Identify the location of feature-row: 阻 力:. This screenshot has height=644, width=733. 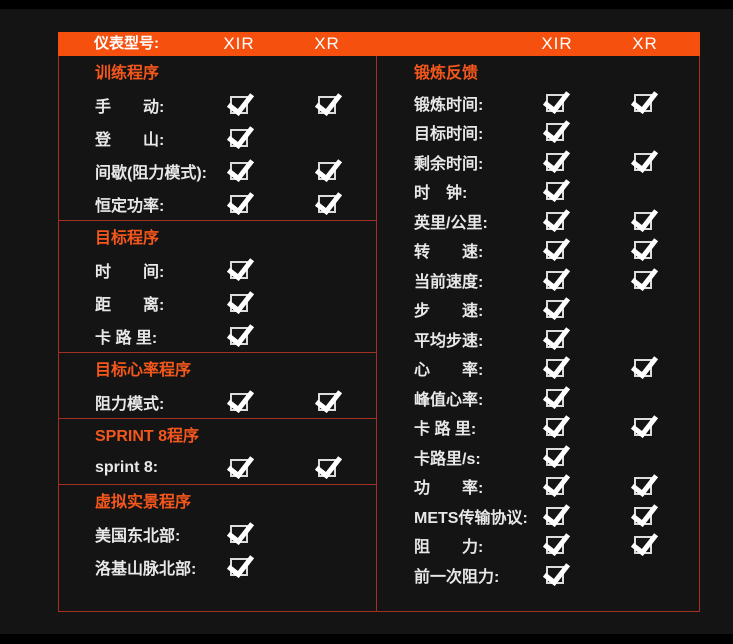
(538, 546).